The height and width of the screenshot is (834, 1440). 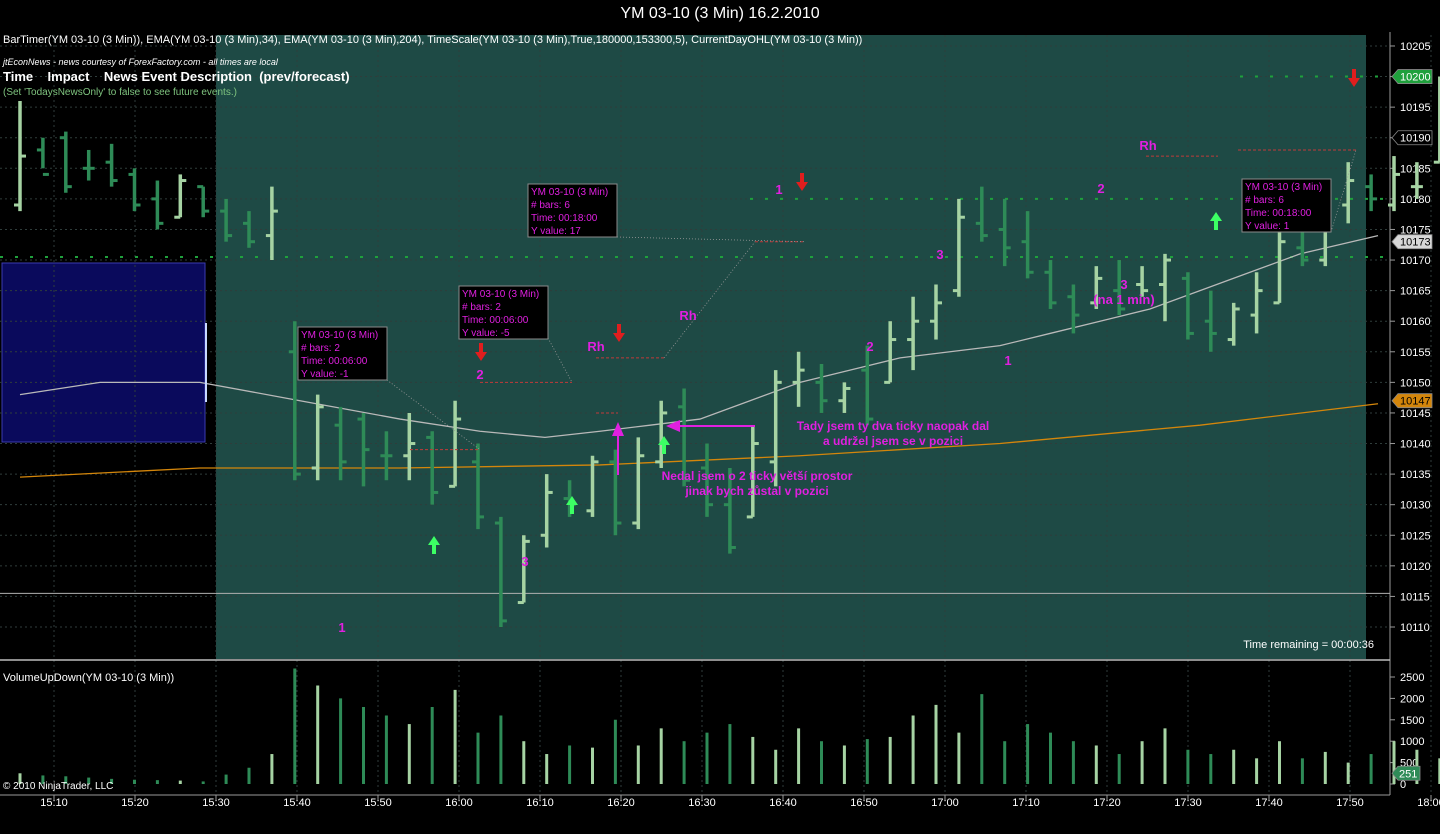 I want to click on price-badge-label: 10147, so click(x=1415, y=402).